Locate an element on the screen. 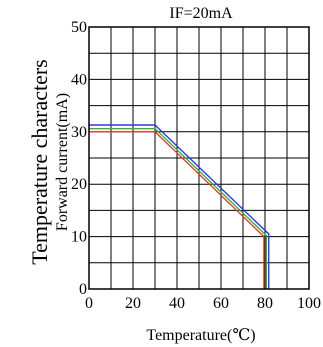  y-tick-label: 20 is located at coordinates (79, 184).